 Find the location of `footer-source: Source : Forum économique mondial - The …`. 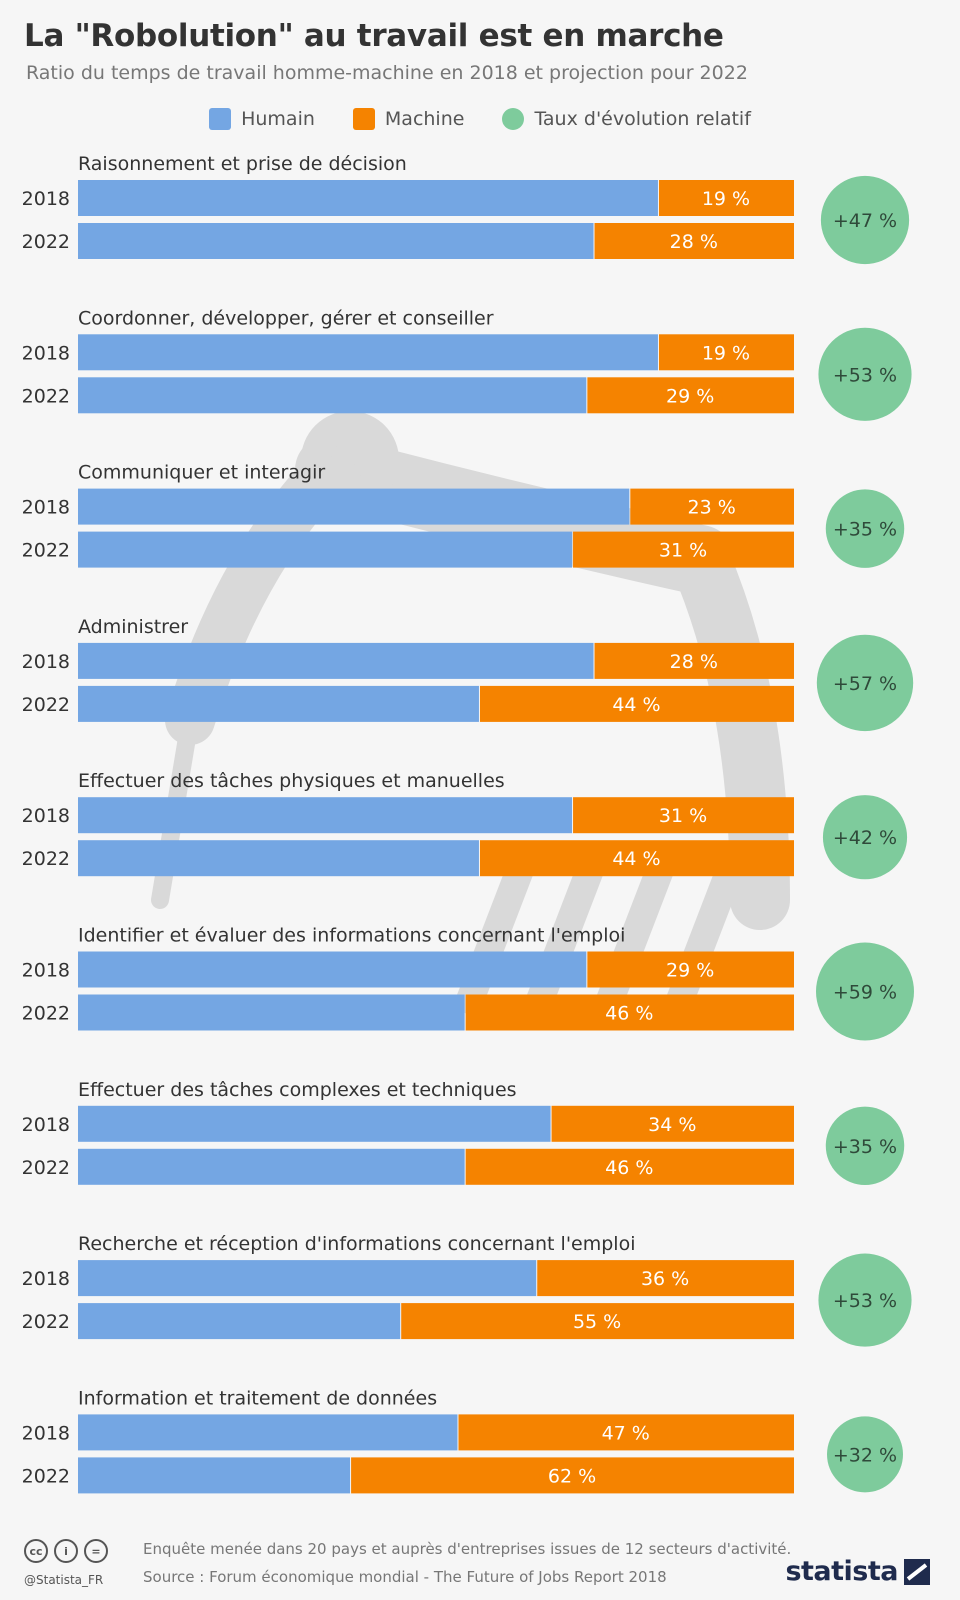

footer-source: Source : Forum économique mondial - The … is located at coordinates (405, 1577).